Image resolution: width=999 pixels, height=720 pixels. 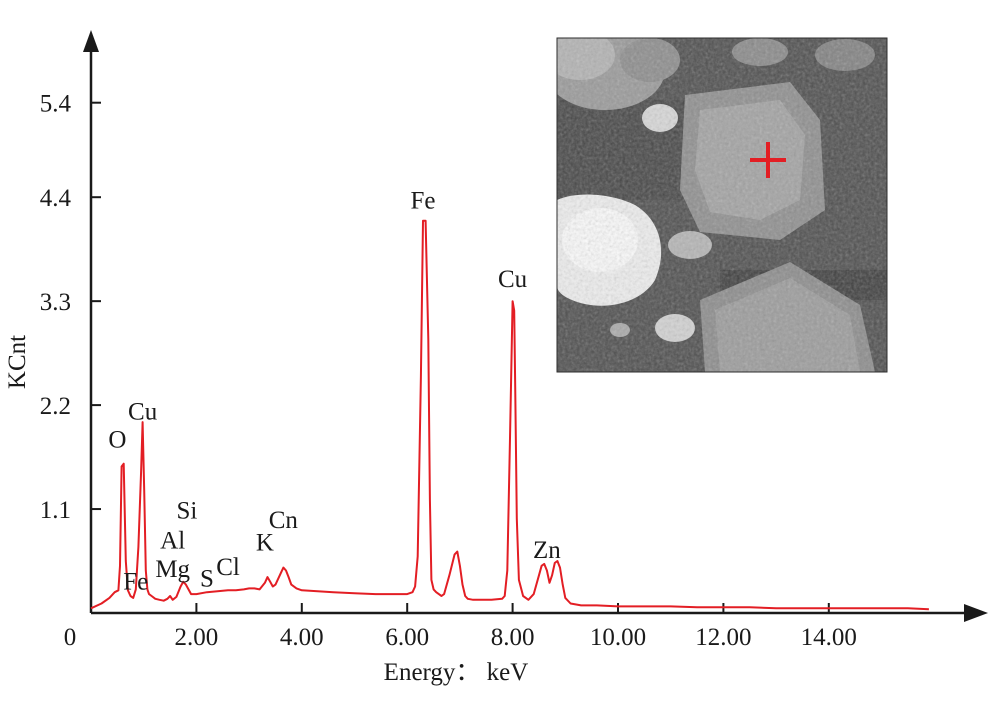 What do you see at coordinates (172, 541) in the screenshot?
I see `peak-label: Al` at bounding box center [172, 541].